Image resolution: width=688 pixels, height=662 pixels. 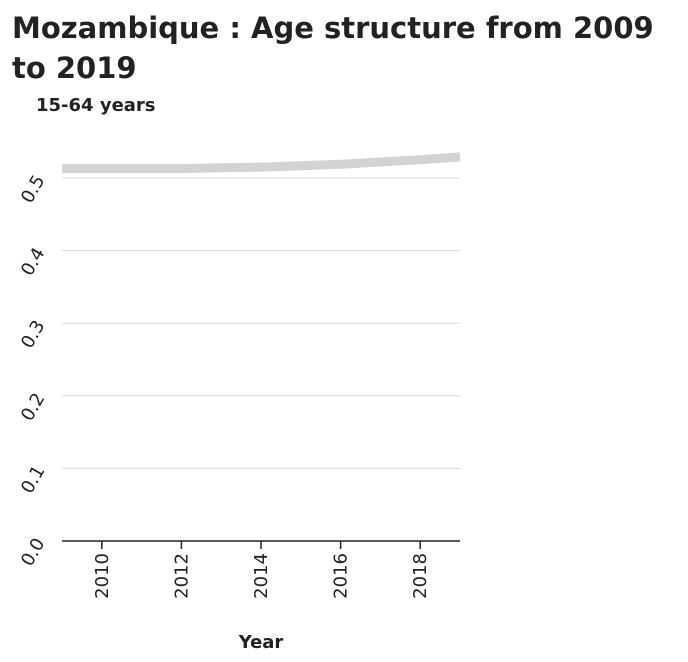 I want to click on y-tick-label: 0.0, so click(x=33, y=552).